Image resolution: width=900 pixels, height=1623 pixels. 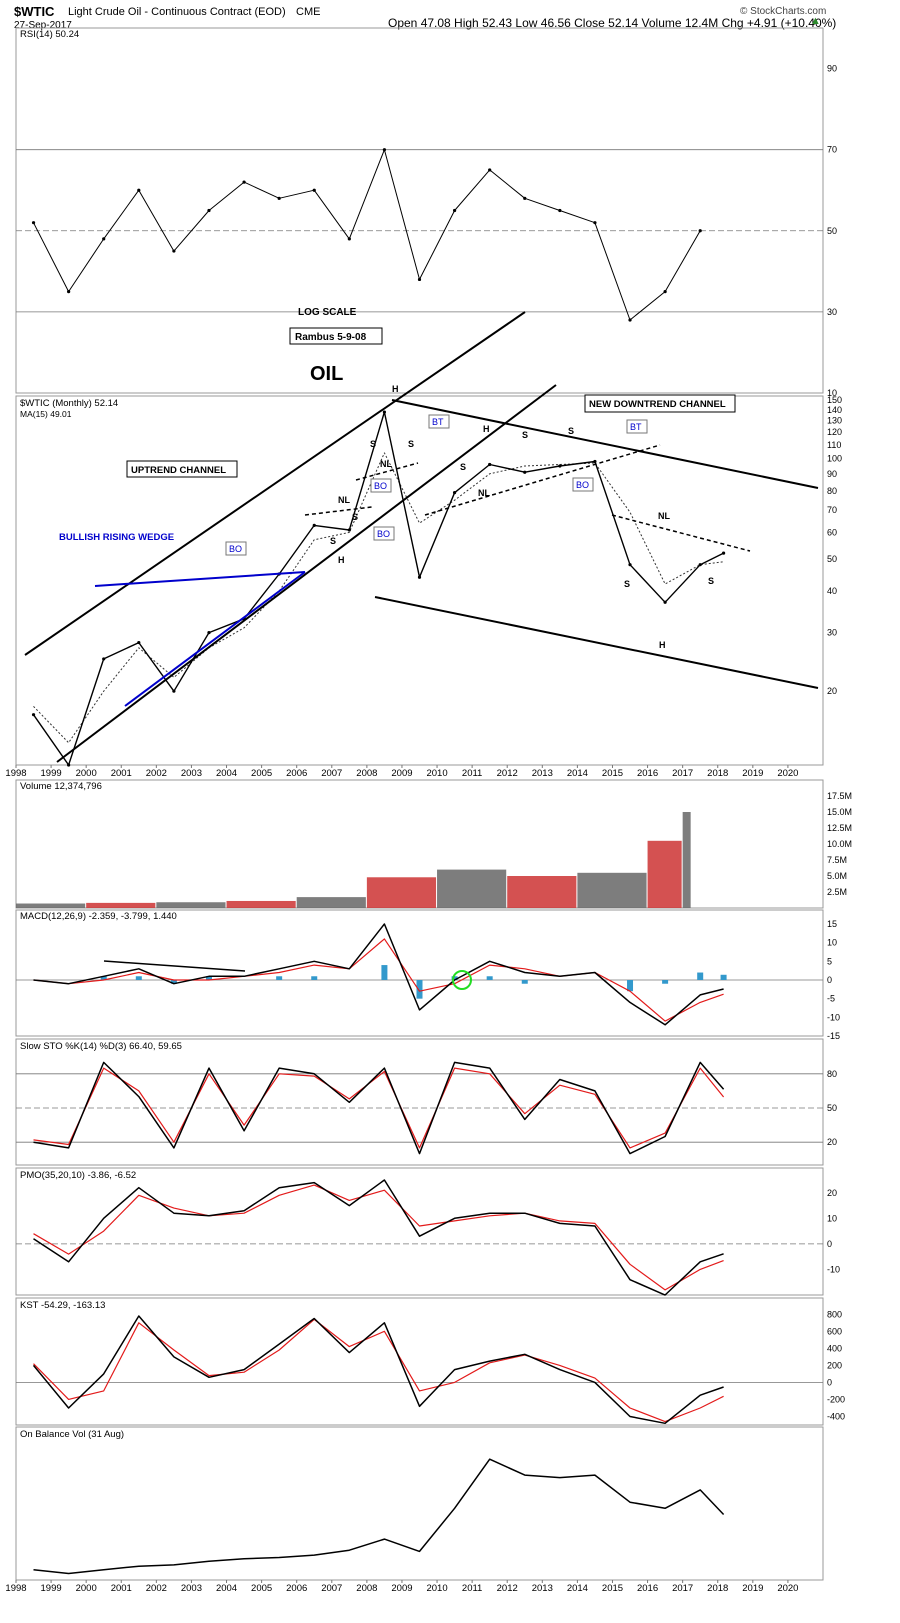 What do you see at coordinates (833, 1269) in the screenshot?
I see `pmo-tick-label: -10` at bounding box center [833, 1269].